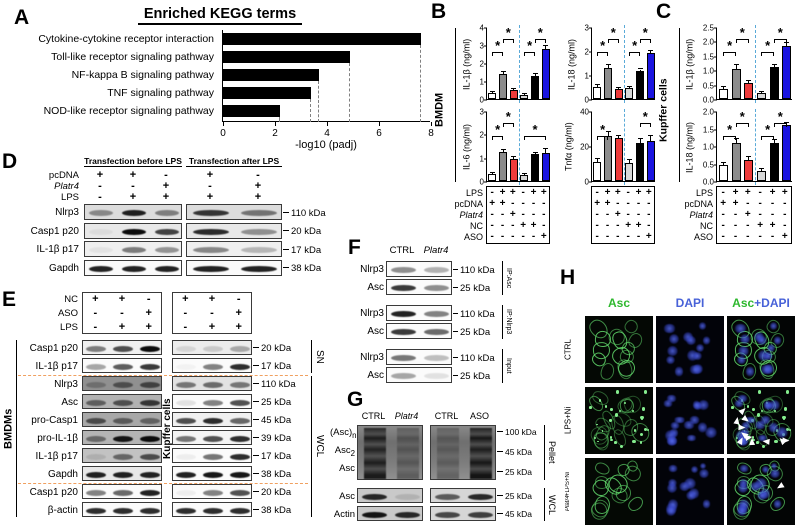 The height and width of the screenshot is (525, 799). Describe the element at coordinates (342, 451) in the screenshot. I see `oligomer-label: Asc2` at that location.